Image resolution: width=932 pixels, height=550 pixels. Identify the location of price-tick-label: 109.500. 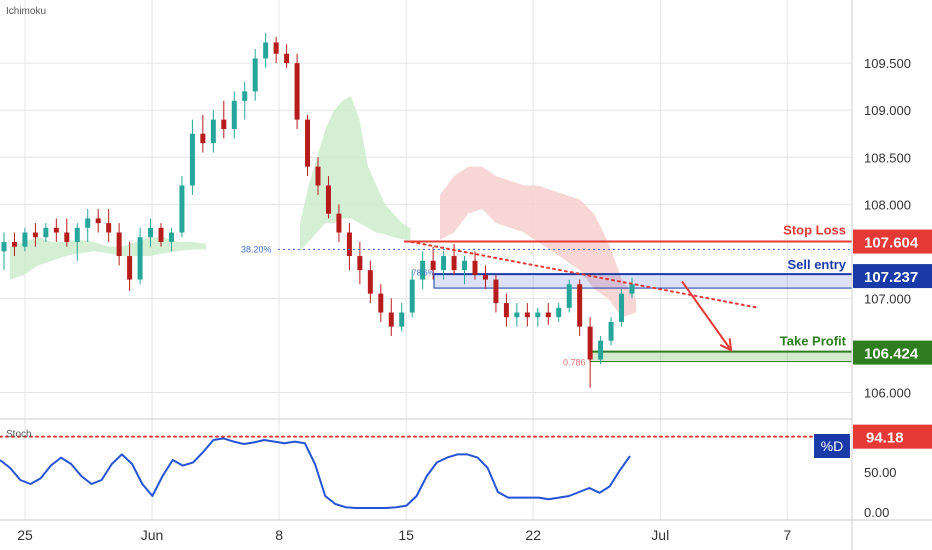
(887, 63).